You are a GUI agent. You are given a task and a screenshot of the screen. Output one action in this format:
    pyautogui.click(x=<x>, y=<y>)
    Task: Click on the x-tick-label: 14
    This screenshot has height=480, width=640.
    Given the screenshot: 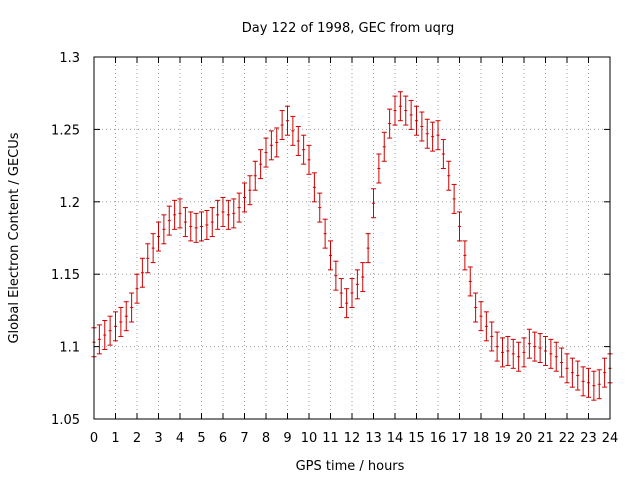 What is the action you would take?
    pyautogui.click(x=395, y=438)
    